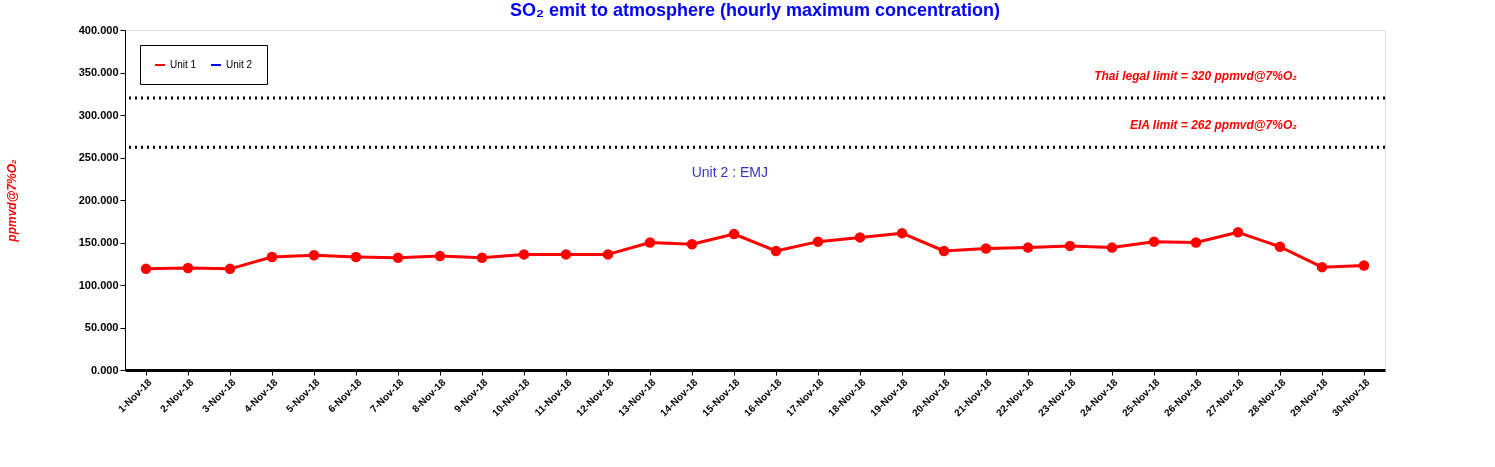 The image size is (1495, 467). Describe the element at coordinates (98, 199) in the screenshot. I see `y-tick-label: 200.000` at that location.